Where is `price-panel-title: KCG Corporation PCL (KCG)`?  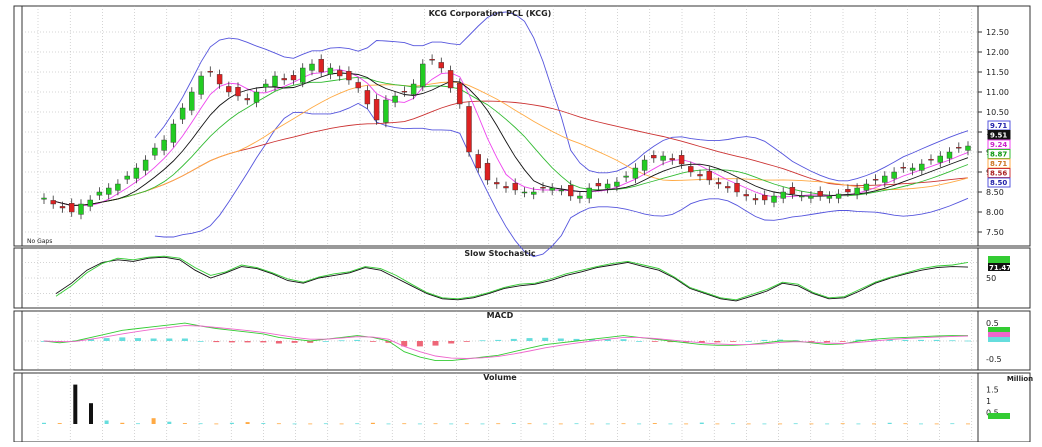 price-panel-title: KCG Corporation PCL (KCG) is located at coordinates (490, 13).